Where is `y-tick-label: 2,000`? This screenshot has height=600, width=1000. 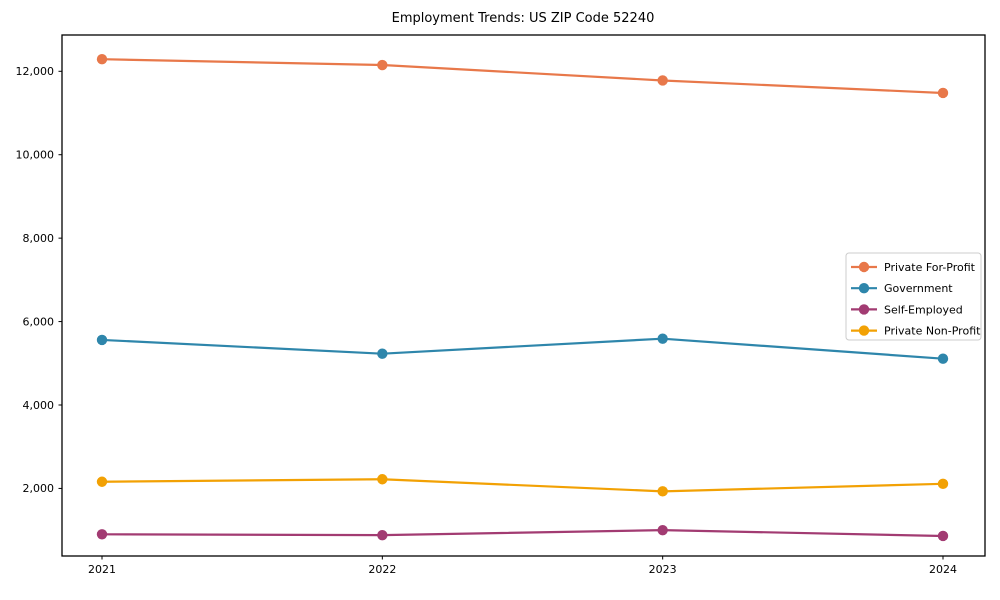
y-tick-label: 2,000 is located at coordinates (39, 488).